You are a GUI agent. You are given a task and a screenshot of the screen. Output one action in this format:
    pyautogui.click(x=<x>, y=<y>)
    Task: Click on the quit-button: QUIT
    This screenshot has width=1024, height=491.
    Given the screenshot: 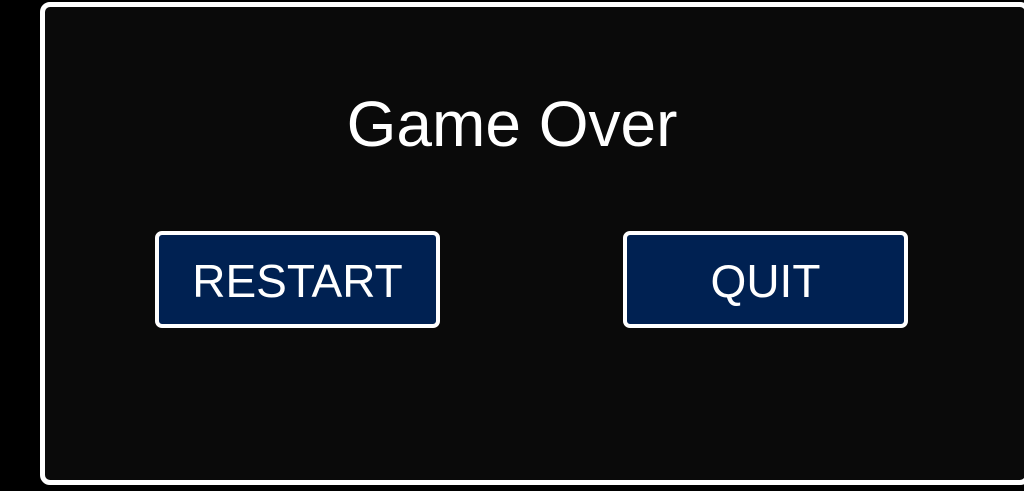 What is the action you would take?
    pyautogui.click(x=765, y=279)
    